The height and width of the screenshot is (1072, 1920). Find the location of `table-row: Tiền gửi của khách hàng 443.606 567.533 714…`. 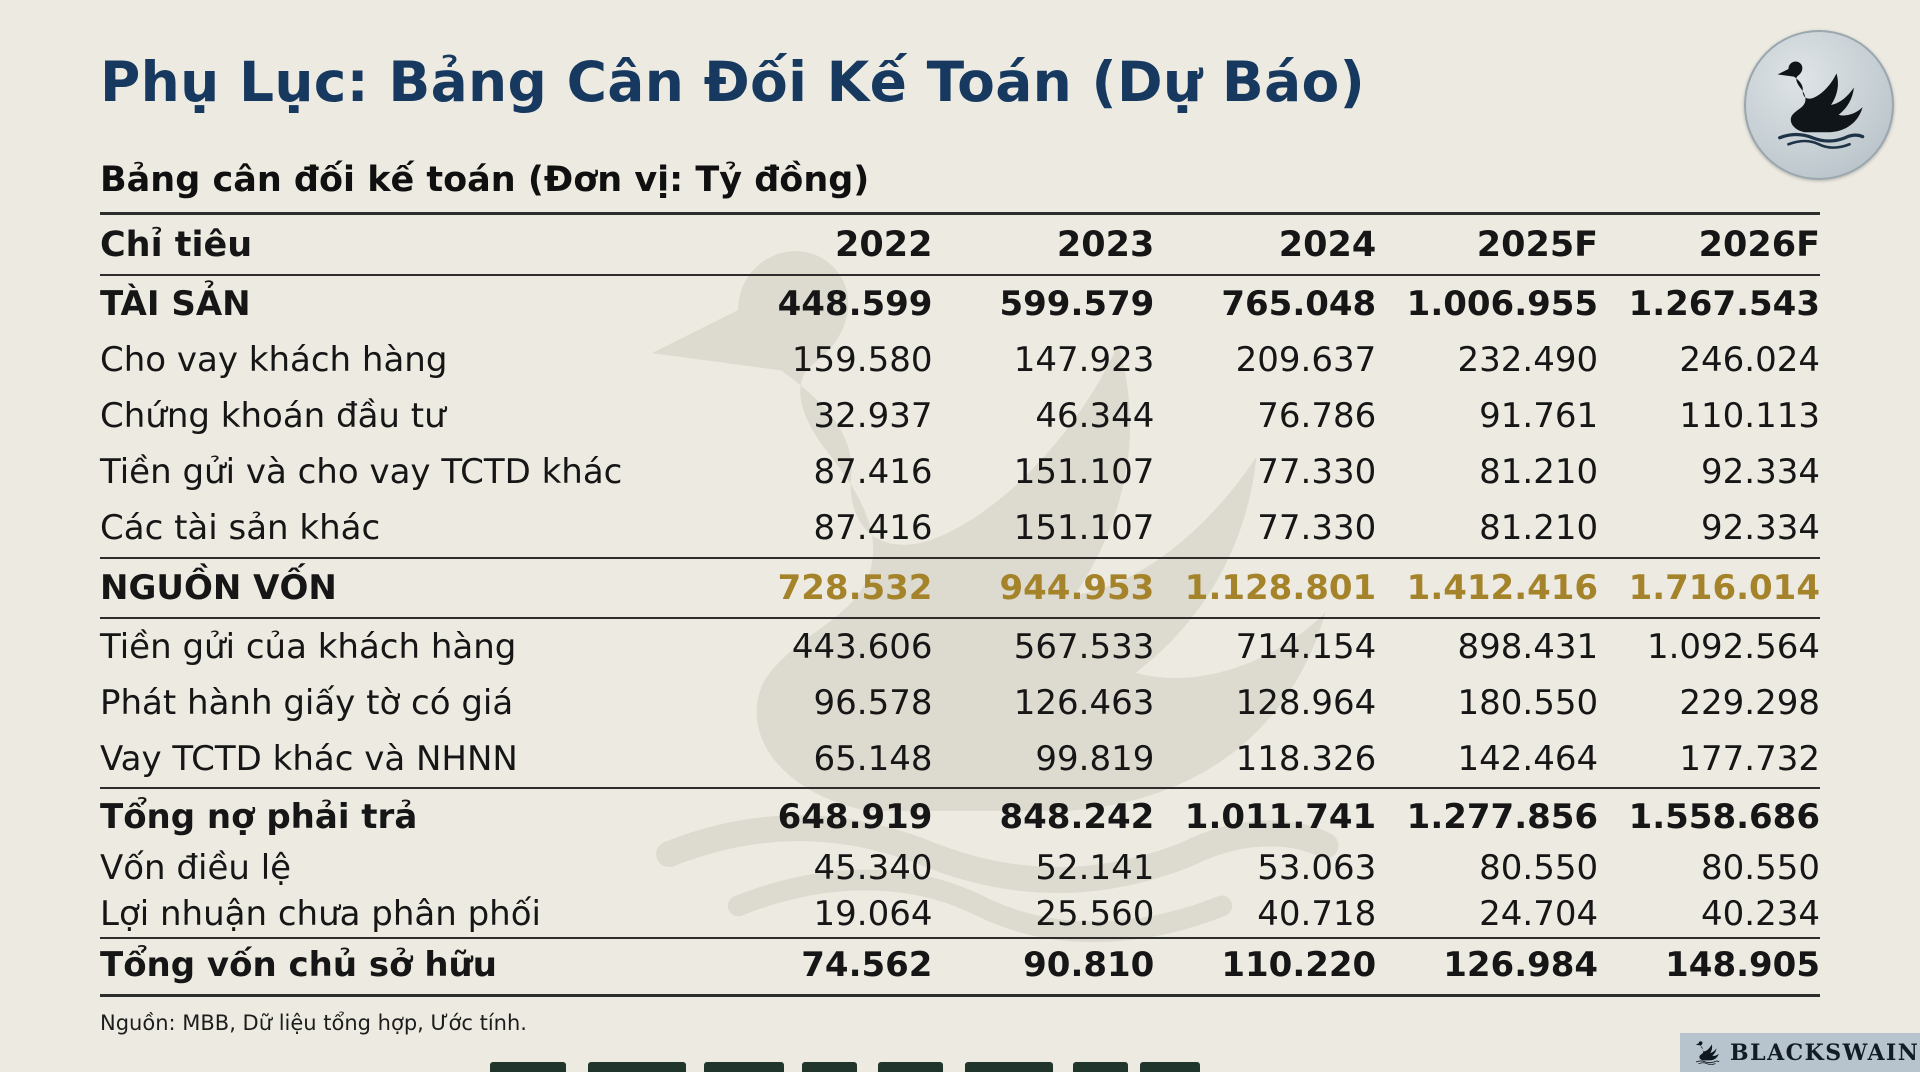

table-row: Tiền gửi của khách hàng 443.606 567.533 714… is located at coordinates (960, 646).